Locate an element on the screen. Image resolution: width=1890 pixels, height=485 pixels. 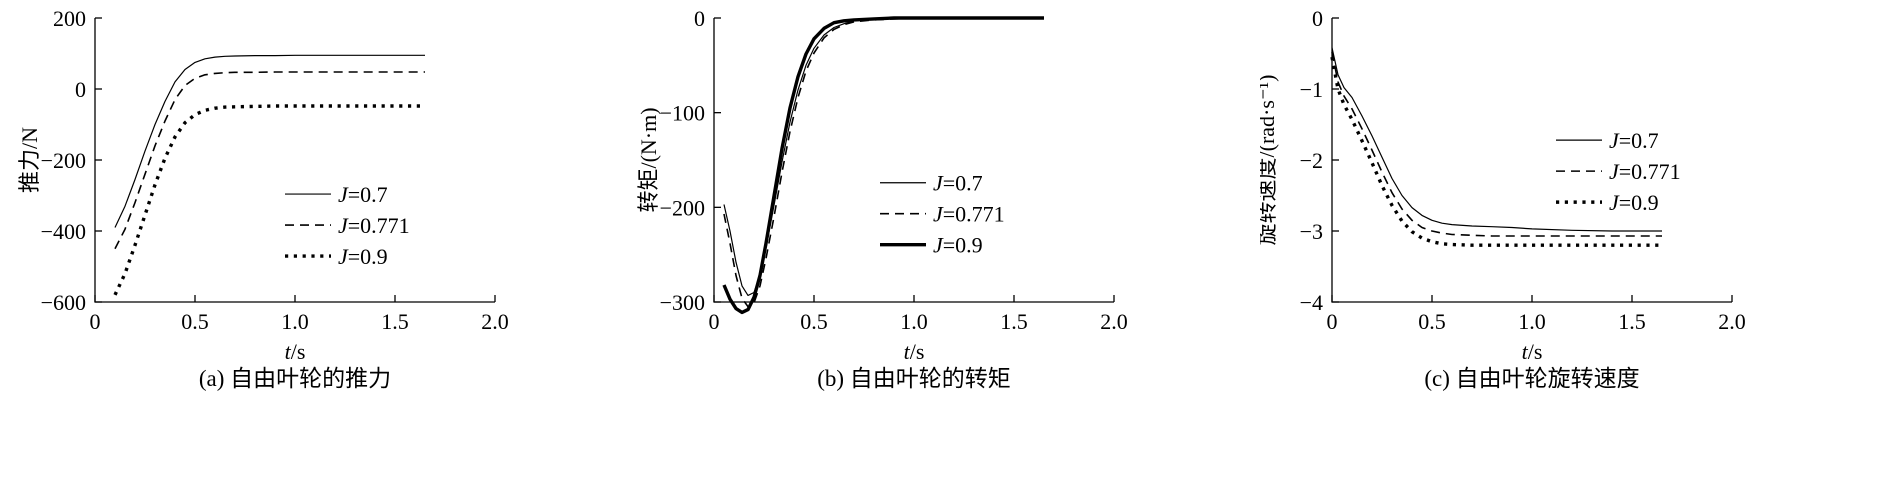
y-axis-label: 推力/N is located at coordinates (29, 160).